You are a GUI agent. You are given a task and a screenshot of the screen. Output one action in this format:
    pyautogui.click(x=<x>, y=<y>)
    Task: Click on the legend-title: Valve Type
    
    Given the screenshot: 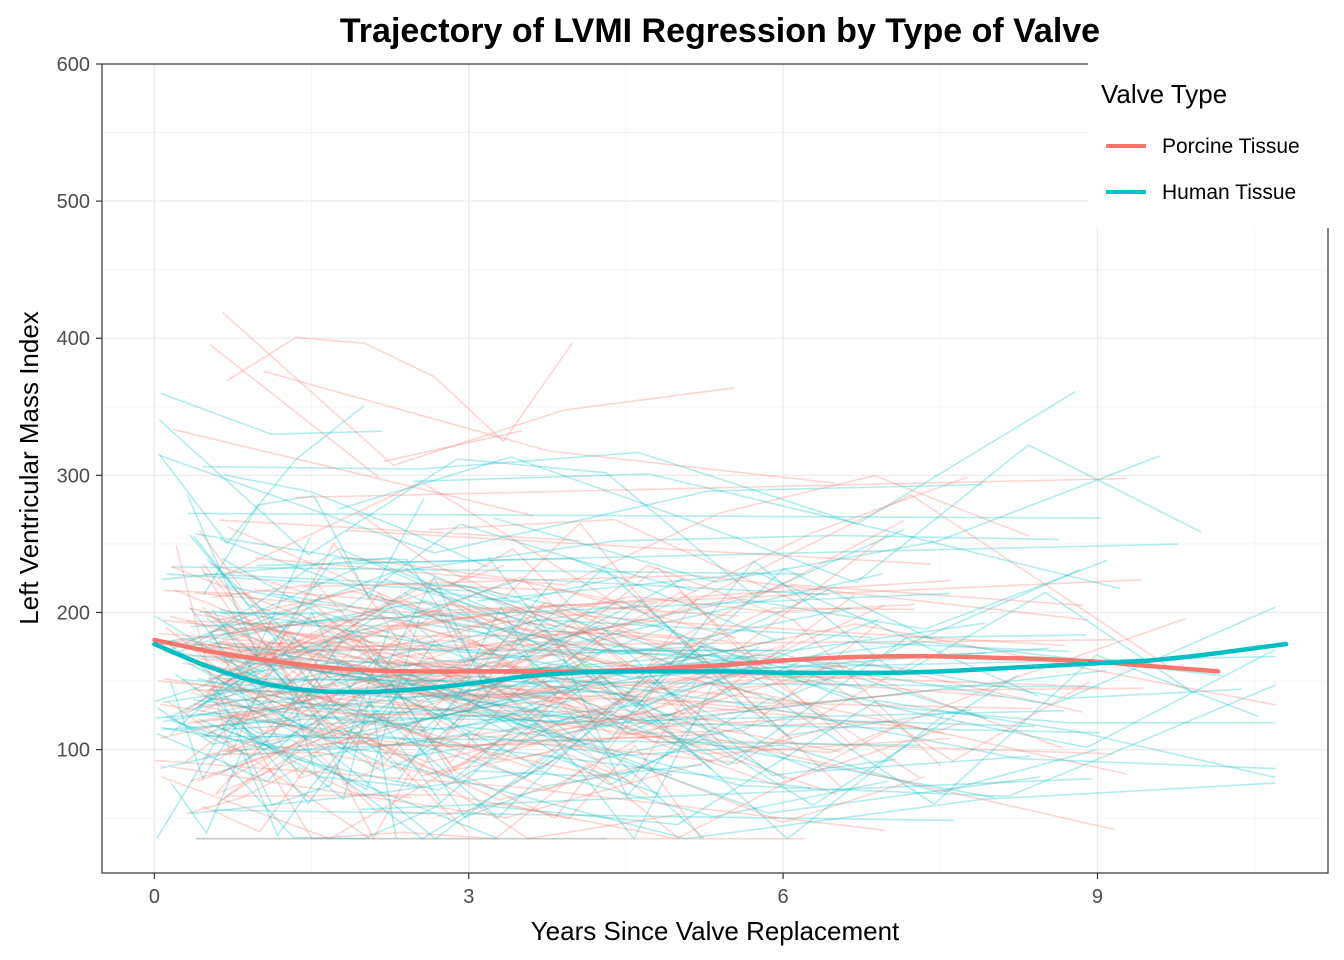 What is the action you would take?
    pyautogui.click(x=1164, y=94)
    